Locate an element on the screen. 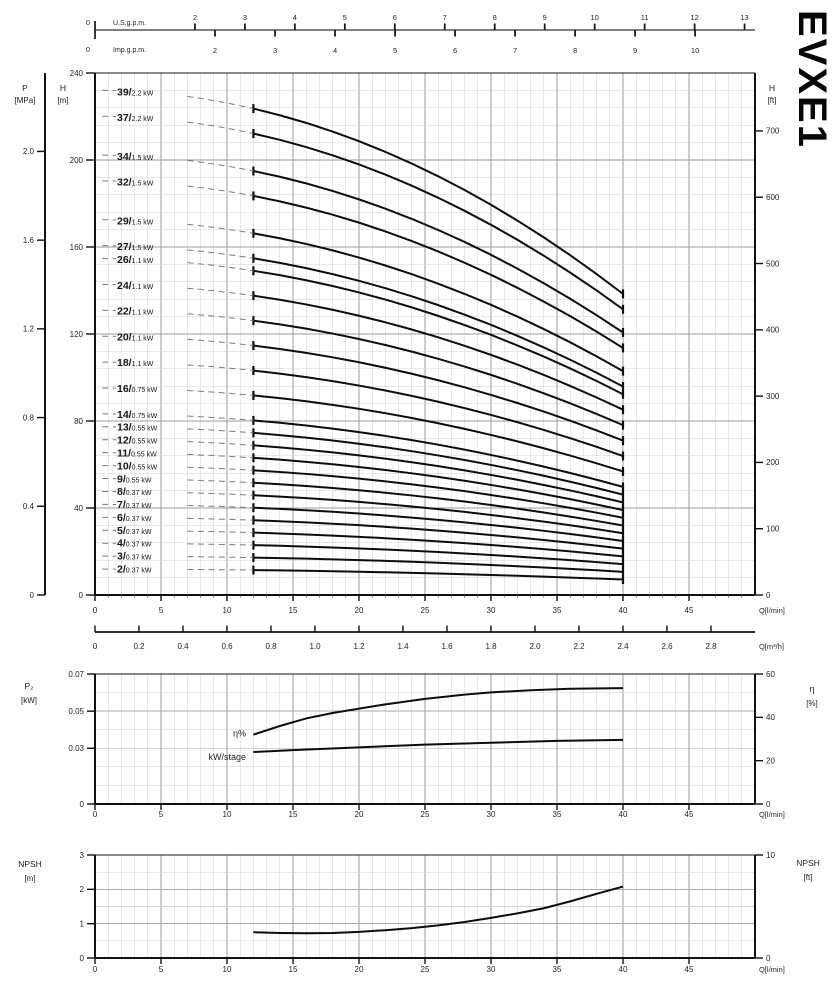 This screenshot has height=1000, width=836. svg-text: 0.07 is located at coordinates (76, 674).